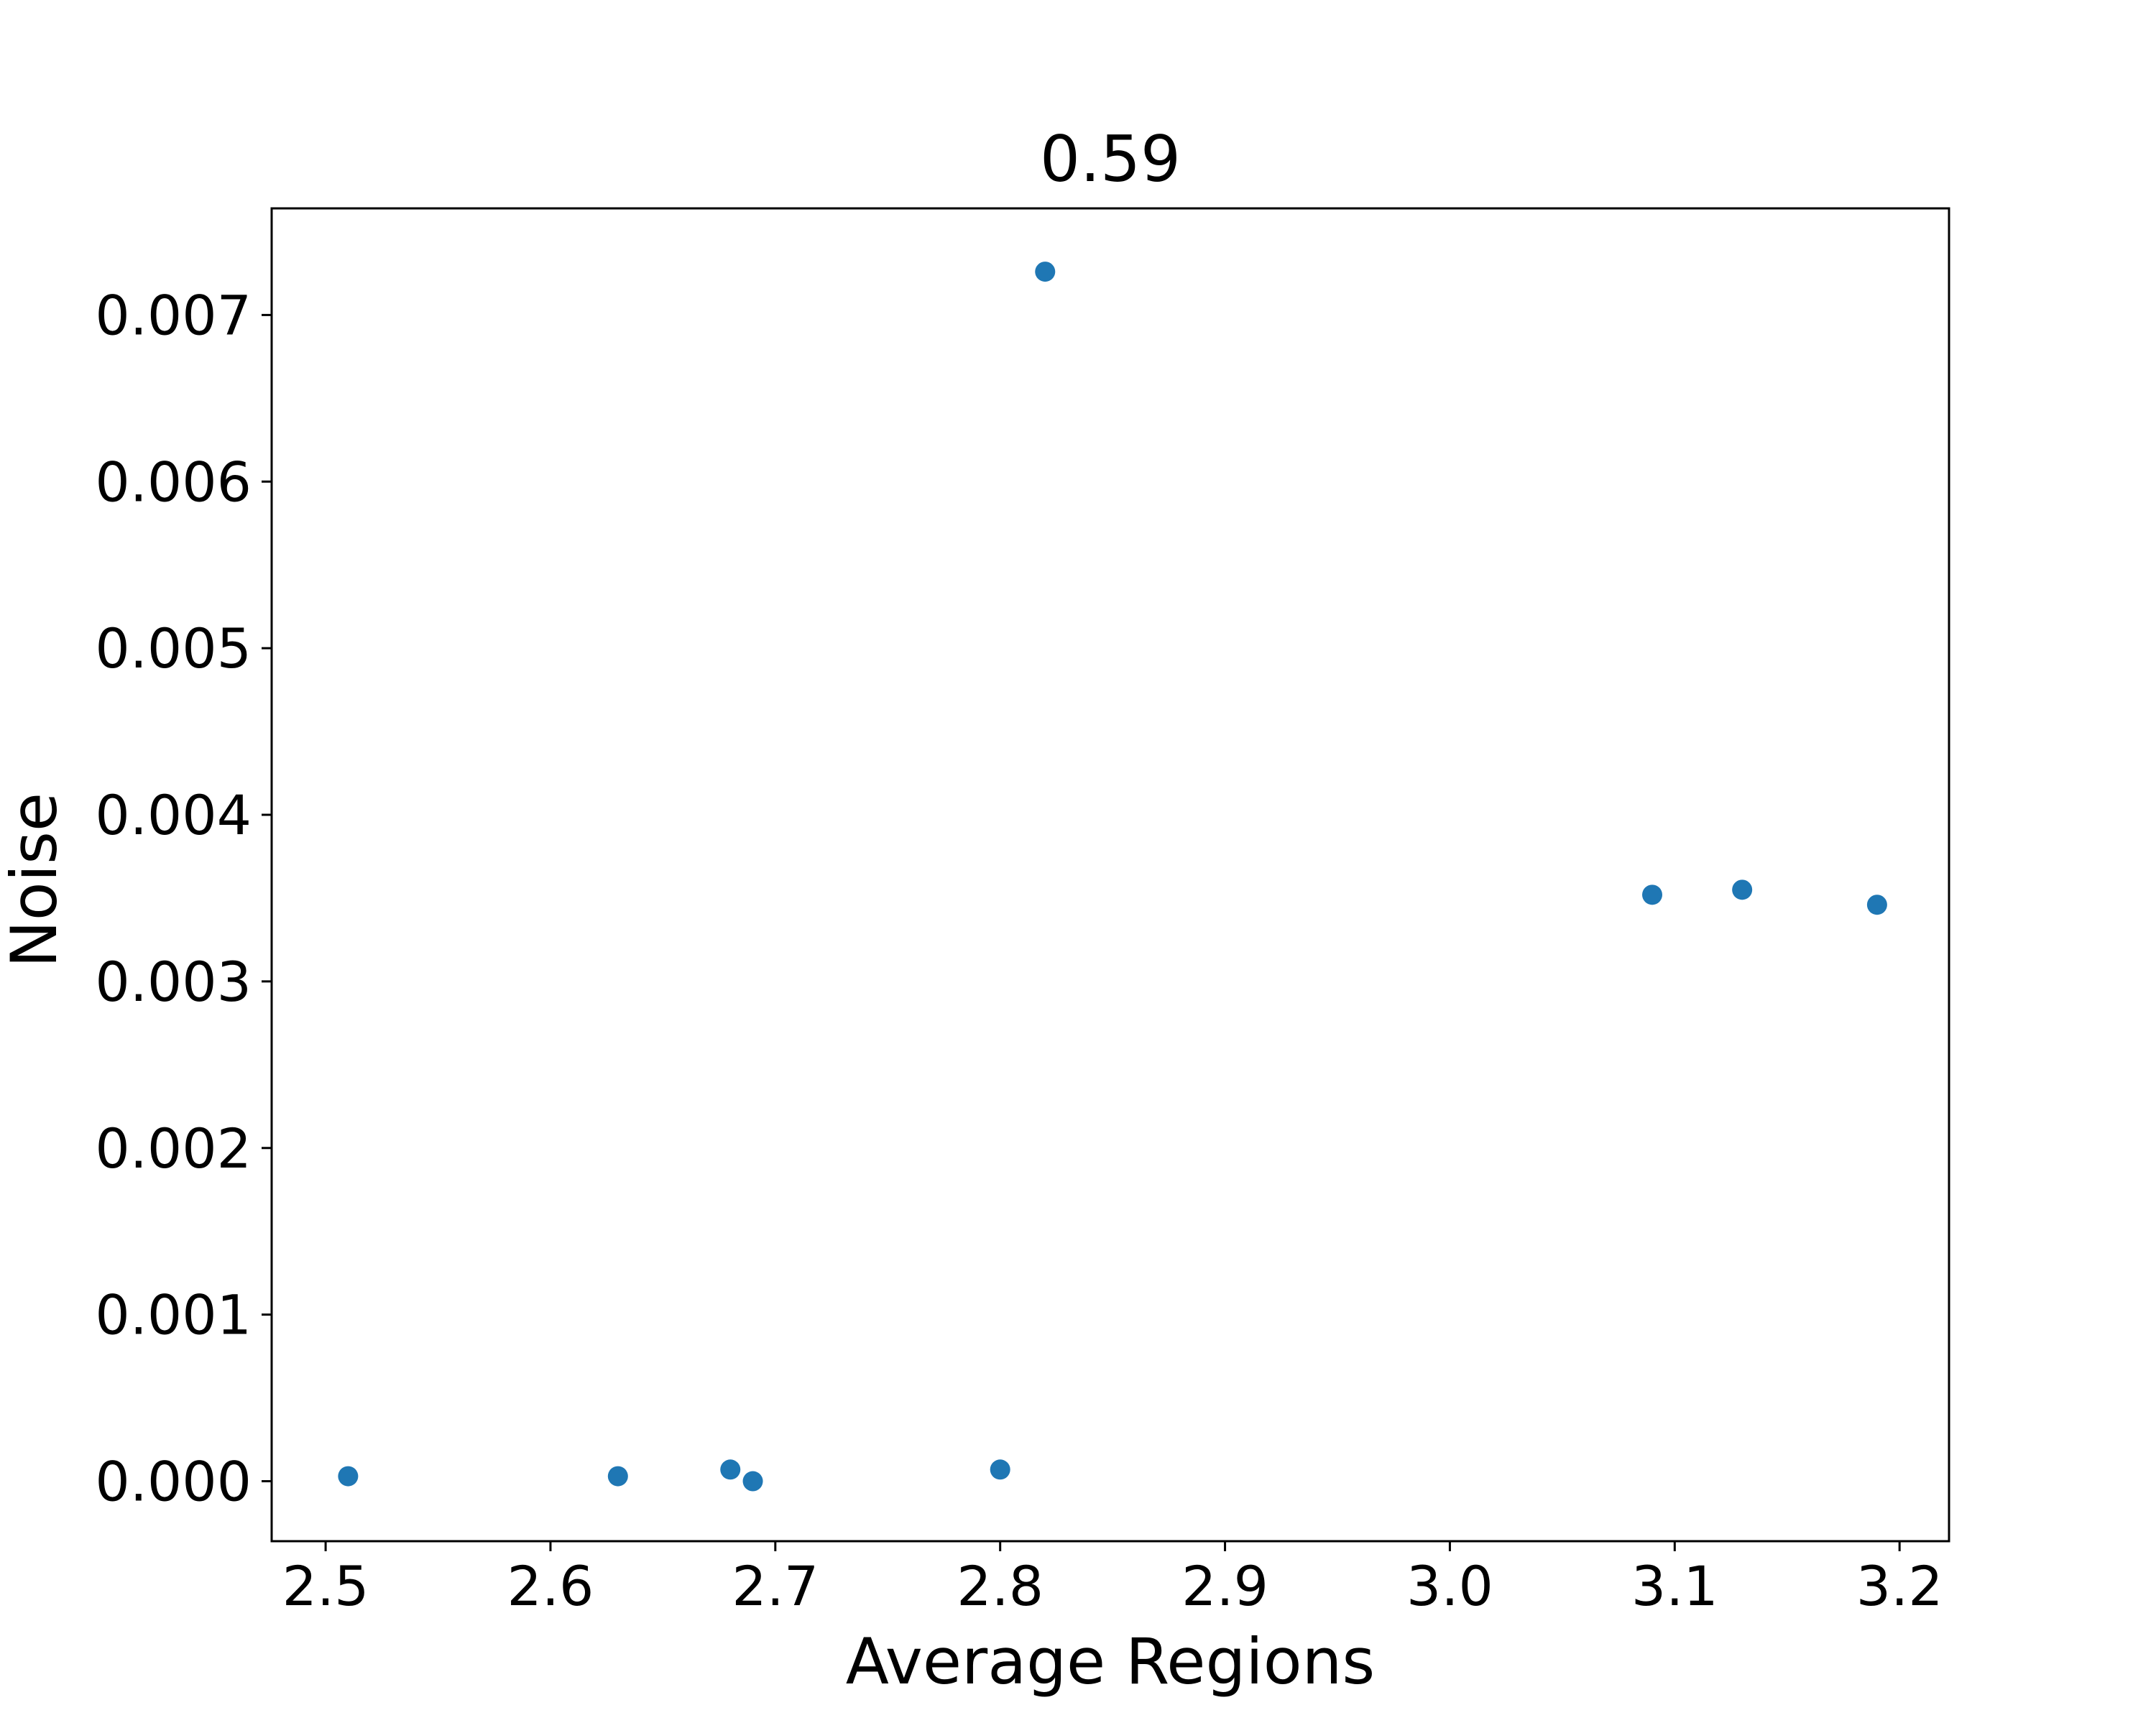  I want to click on x-tick-label: 2.9, so click(1224, 1586).